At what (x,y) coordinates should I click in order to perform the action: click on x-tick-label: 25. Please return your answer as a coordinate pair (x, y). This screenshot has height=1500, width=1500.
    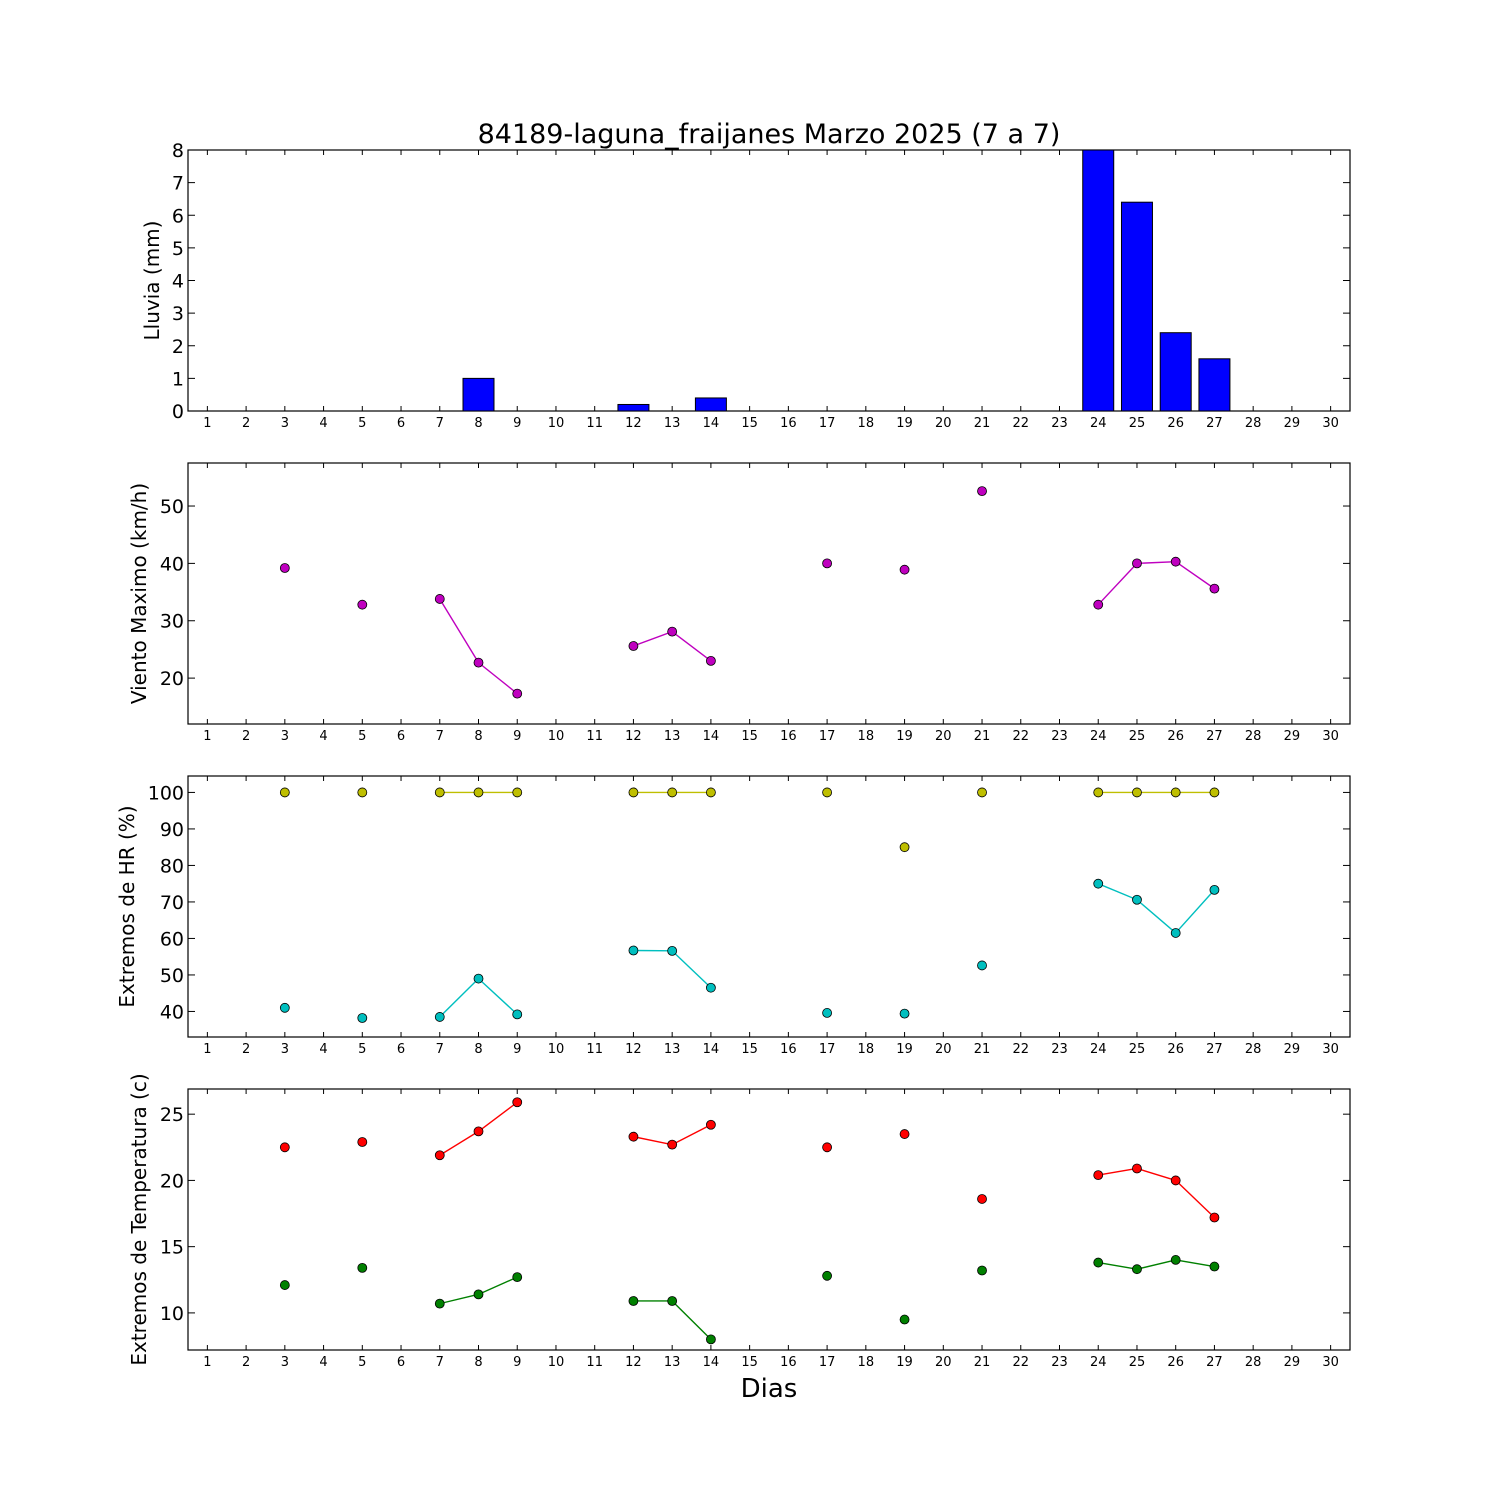
    Looking at the image, I should click on (1137, 423).